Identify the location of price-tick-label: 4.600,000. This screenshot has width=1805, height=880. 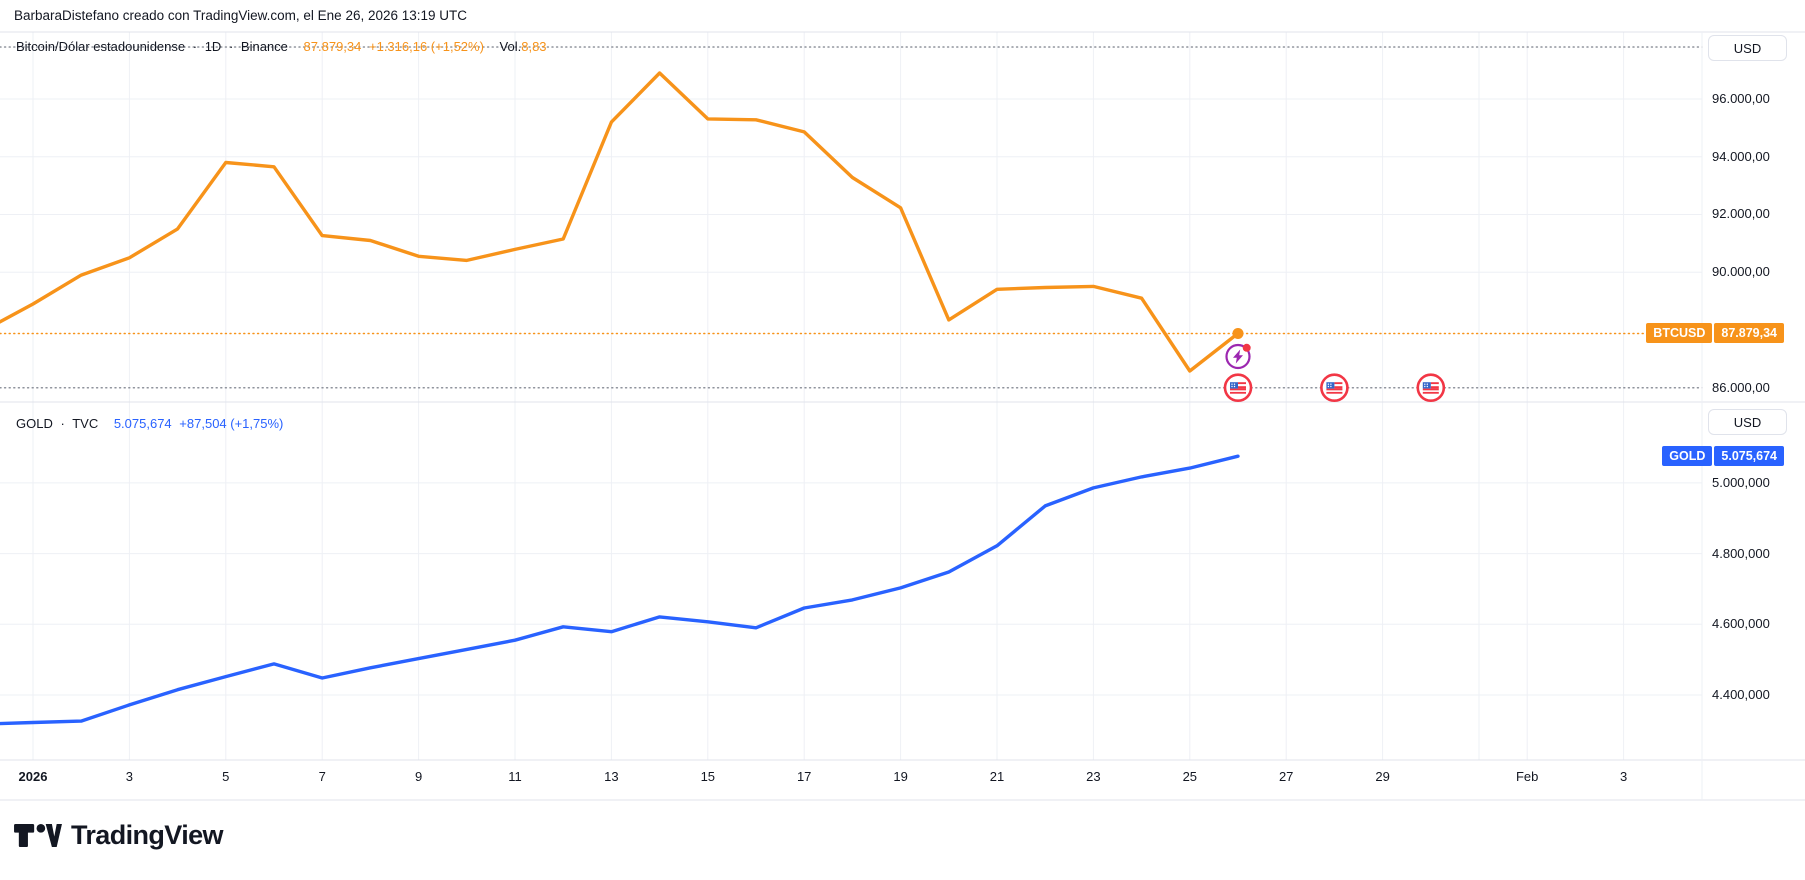
(1741, 624).